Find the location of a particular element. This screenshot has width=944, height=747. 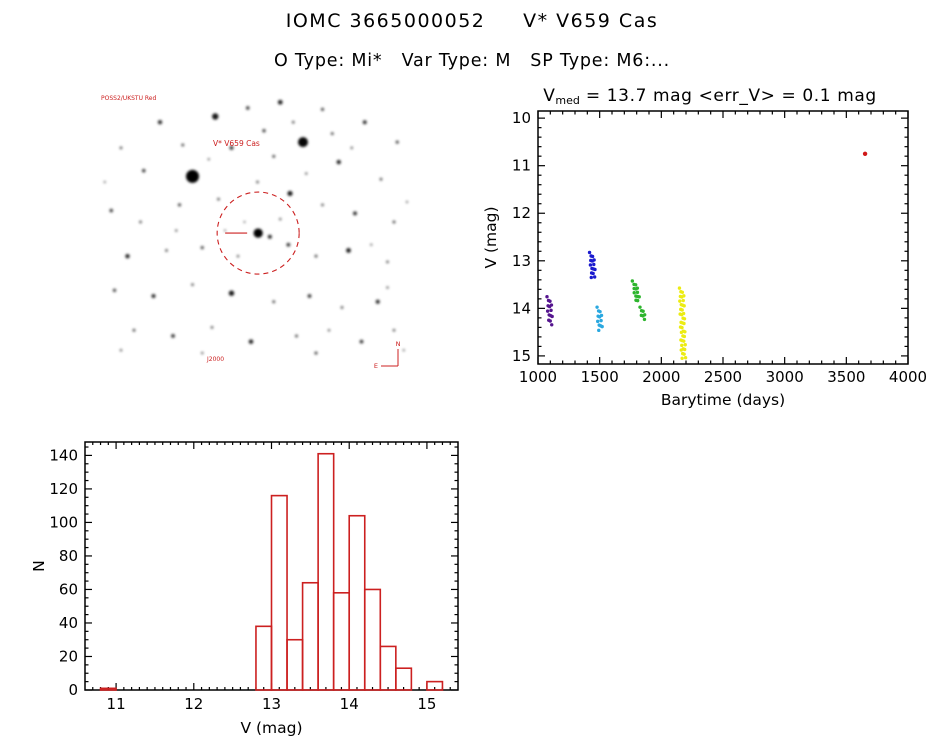

histogram-xlabel: V (mag) is located at coordinates (271, 728).